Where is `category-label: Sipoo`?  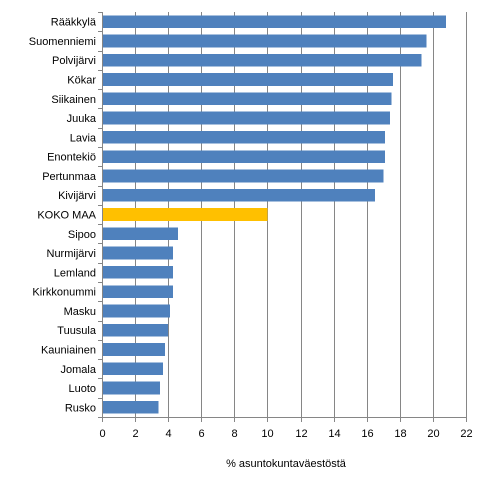 category-label: Sipoo is located at coordinates (82, 235).